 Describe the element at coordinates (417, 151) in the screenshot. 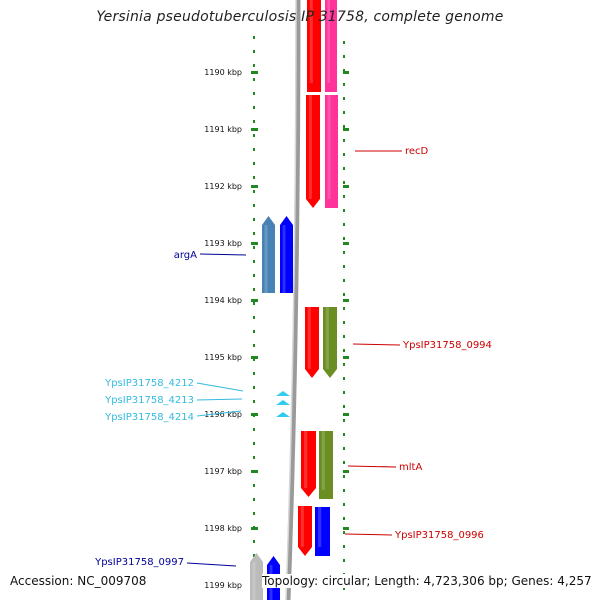

I see `gene-label: recD` at that location.